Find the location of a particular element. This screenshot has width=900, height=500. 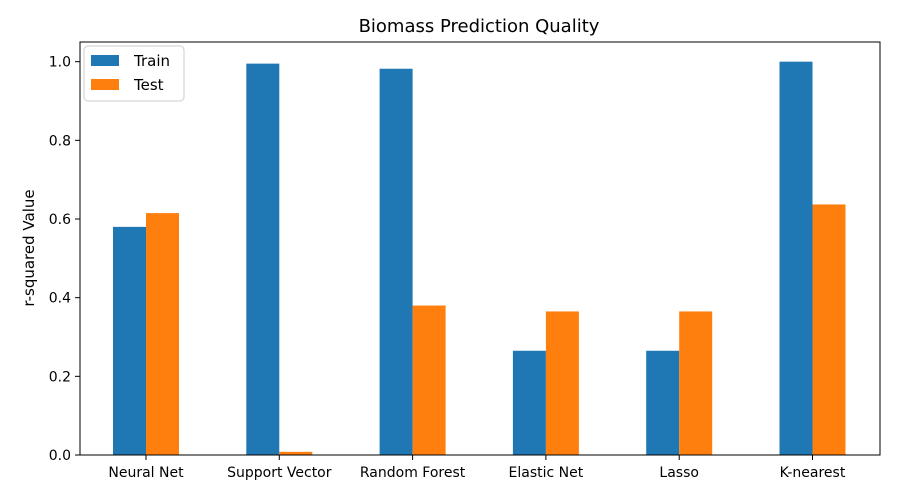

bar-train-support-vector is located at coordinates (263, 259).